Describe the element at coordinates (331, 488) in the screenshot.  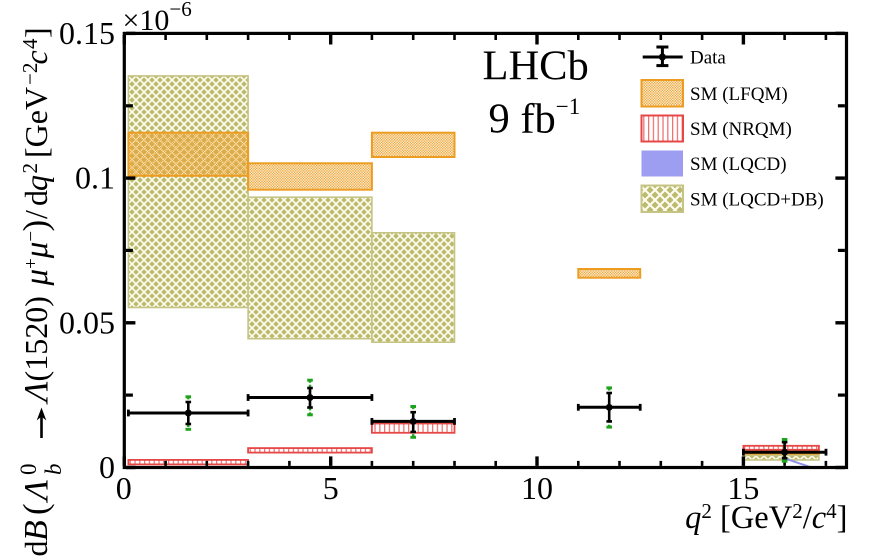
I see `svg-text: 5` at that location.